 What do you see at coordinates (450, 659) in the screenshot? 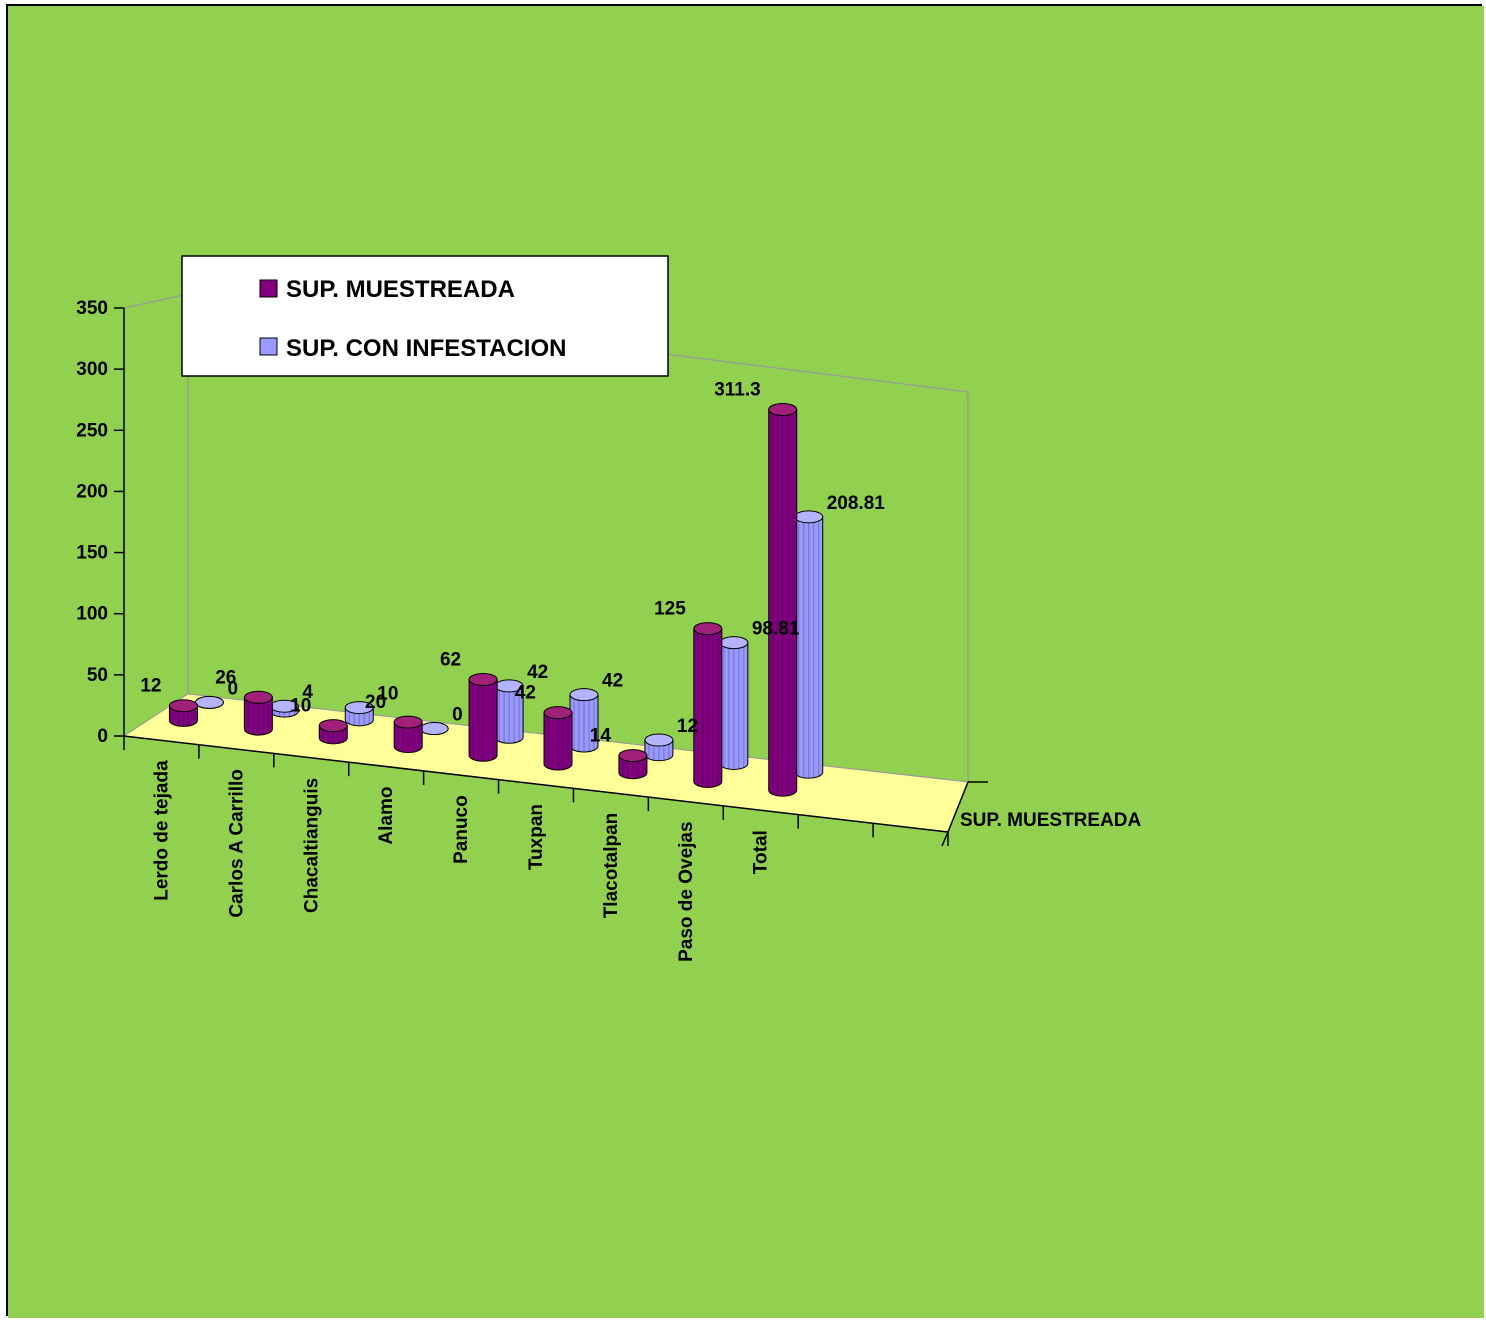
I see `data-label-series-1: 62` at bounding box center [450, 659].